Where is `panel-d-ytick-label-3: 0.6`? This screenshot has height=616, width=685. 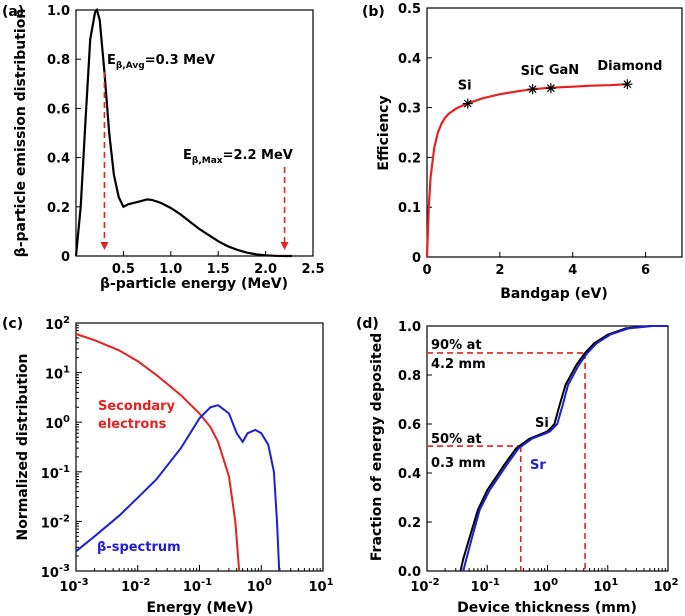
panel-d-ytick-label-3: 0.6 is located at coordinates (409, 425).